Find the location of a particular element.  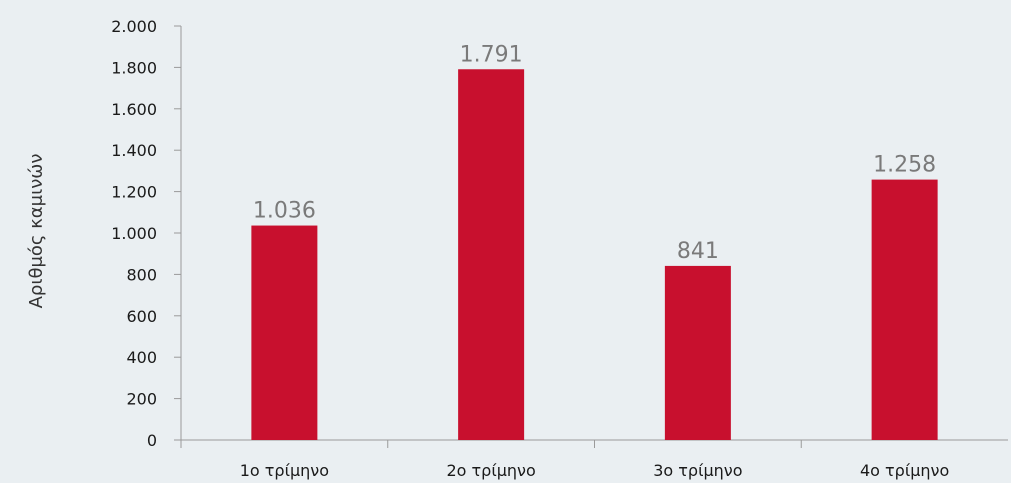

y-tick-label: 1.800 is located at coordinates (134, 67).